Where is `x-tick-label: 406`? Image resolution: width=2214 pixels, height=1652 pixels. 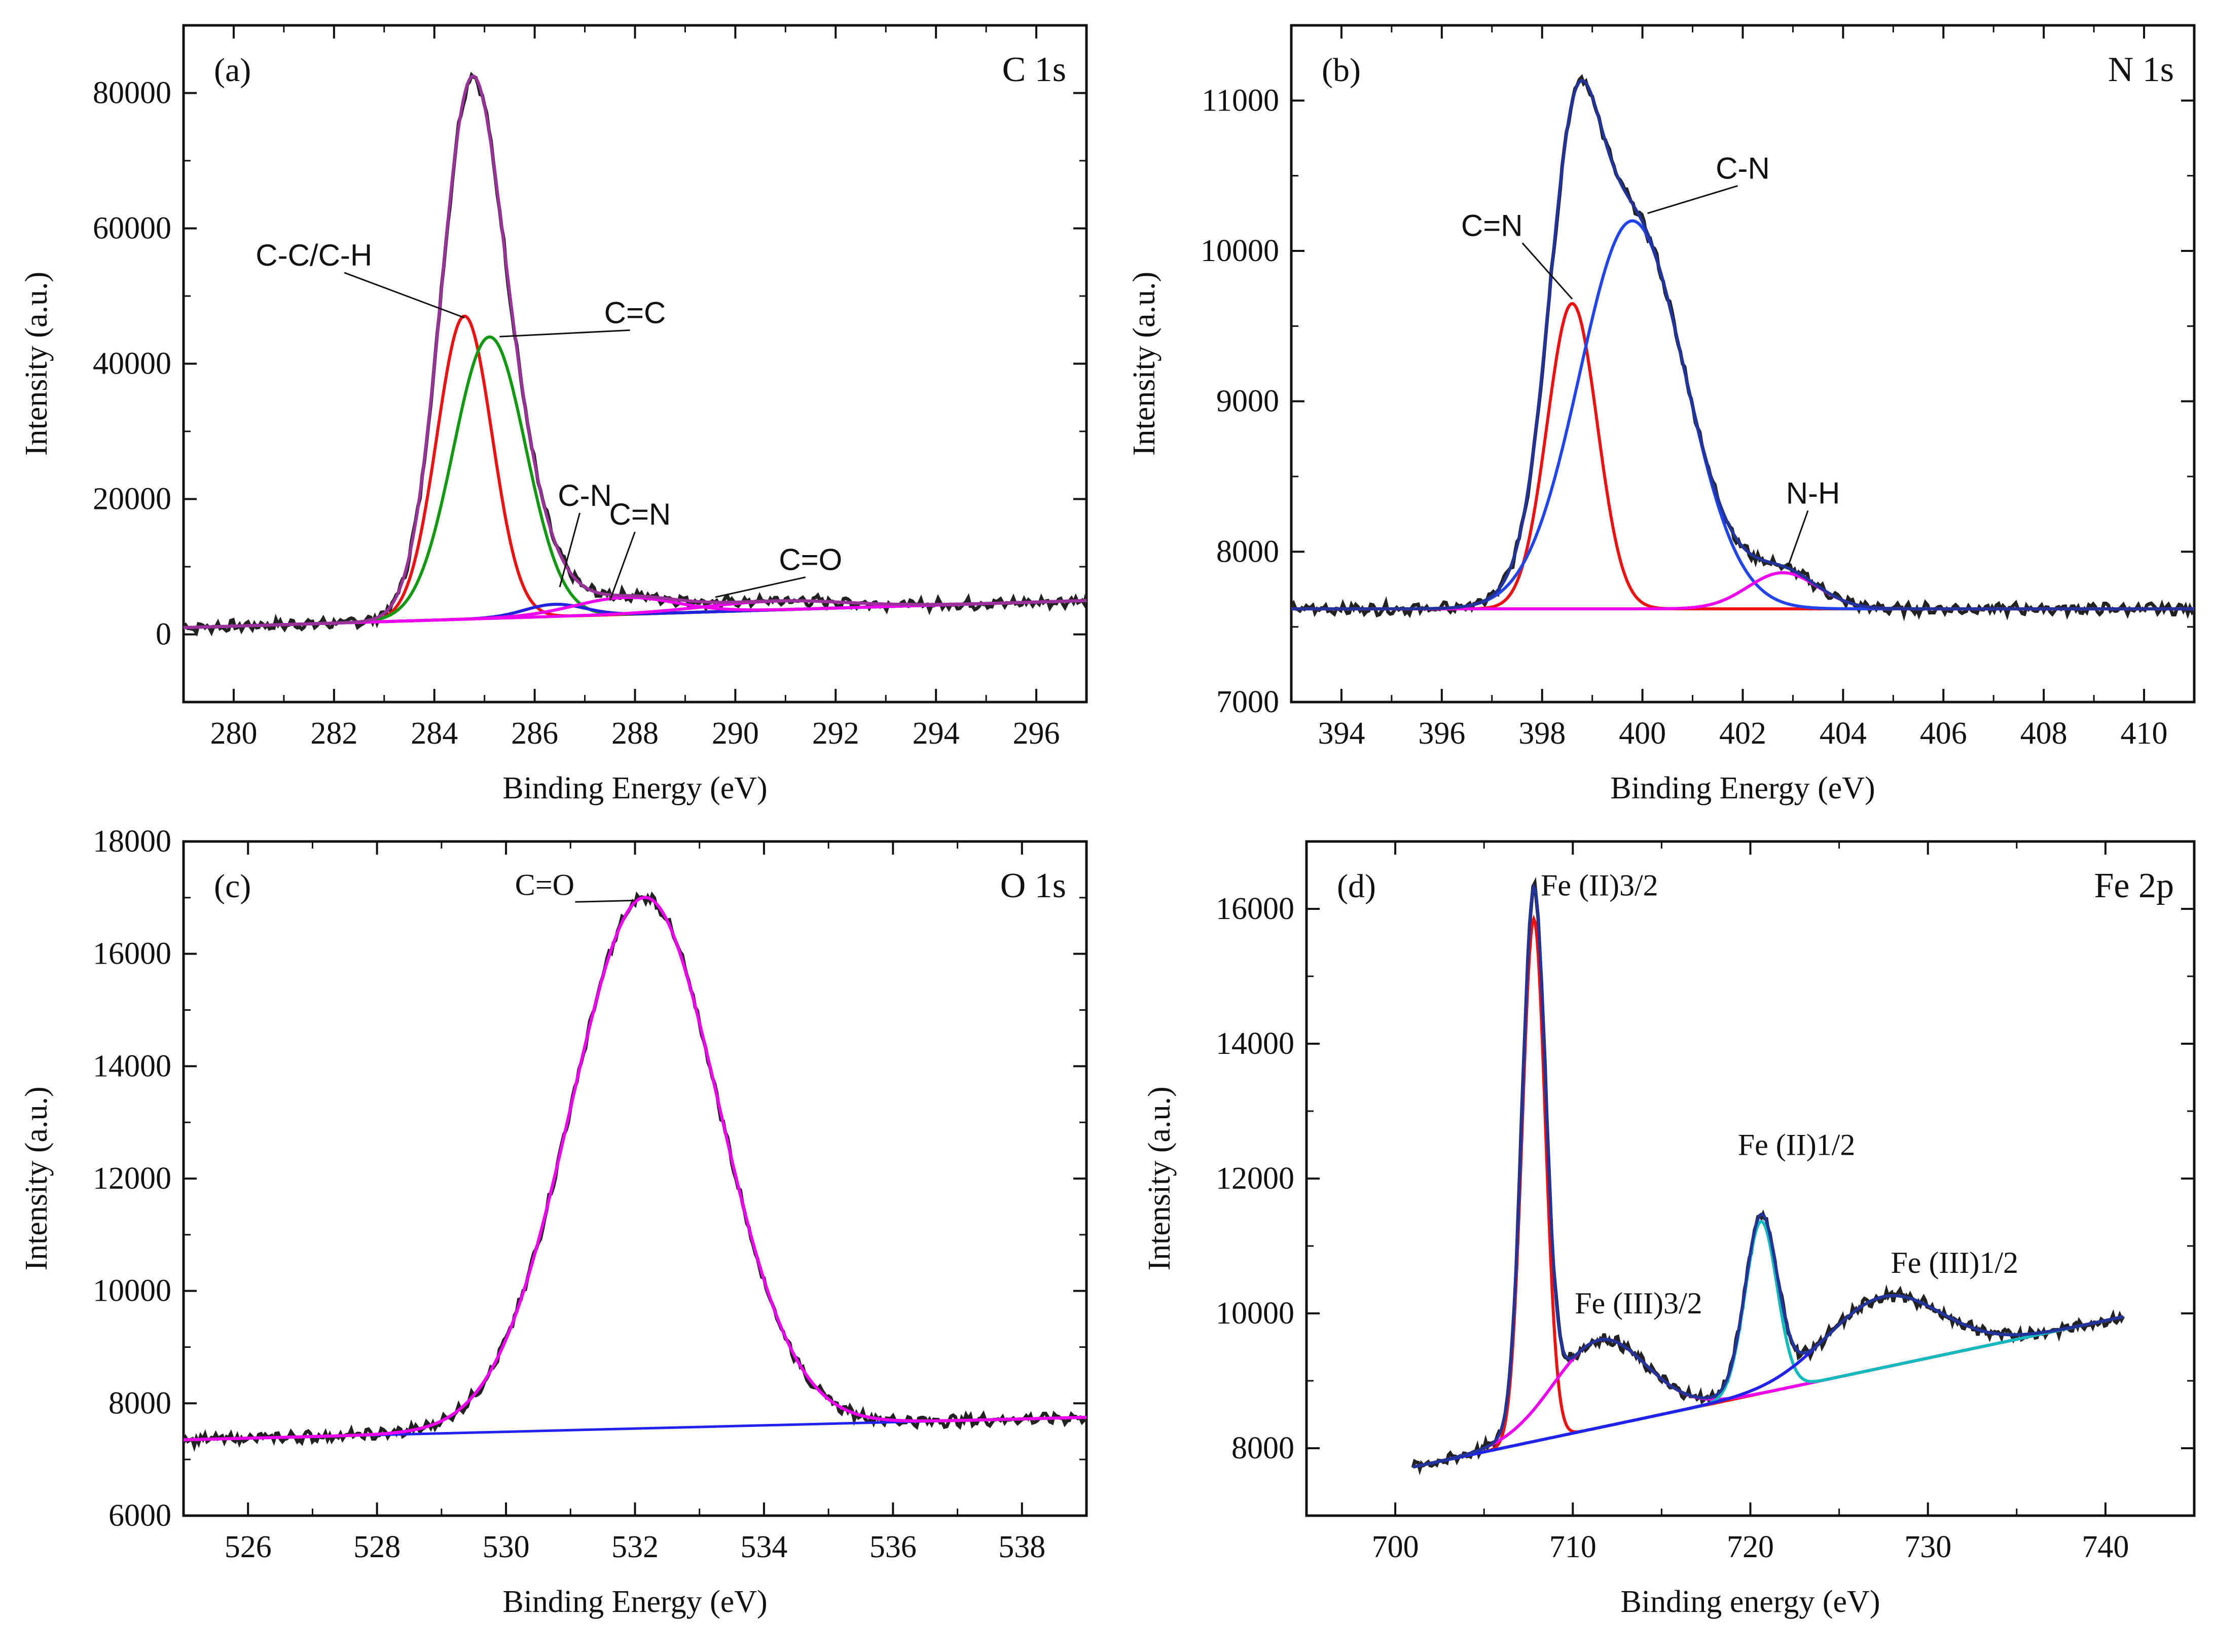
x-tick-label: 406 is located at coordinates (1943, 733).